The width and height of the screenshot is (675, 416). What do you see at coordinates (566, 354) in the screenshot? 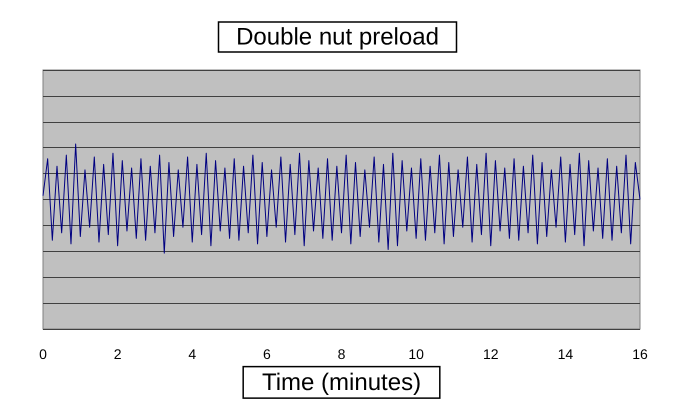
I see `x-tick-label: 14` at bounding box center [566, 354].